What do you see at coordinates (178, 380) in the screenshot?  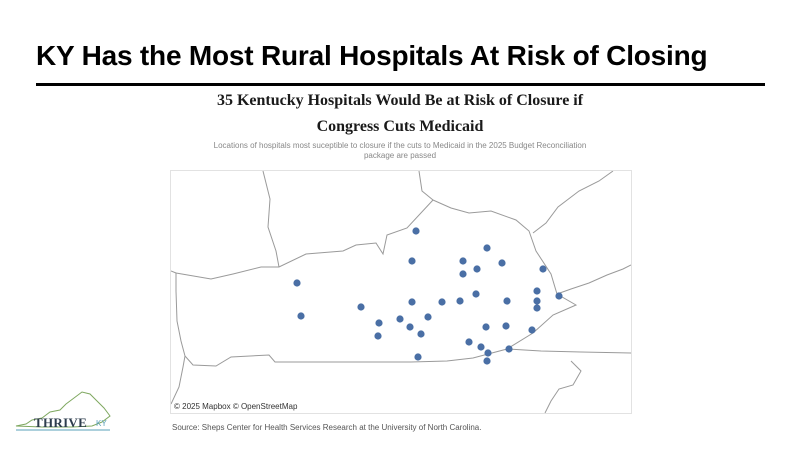 I see `missouri-border` at bounding box center [178, 380].